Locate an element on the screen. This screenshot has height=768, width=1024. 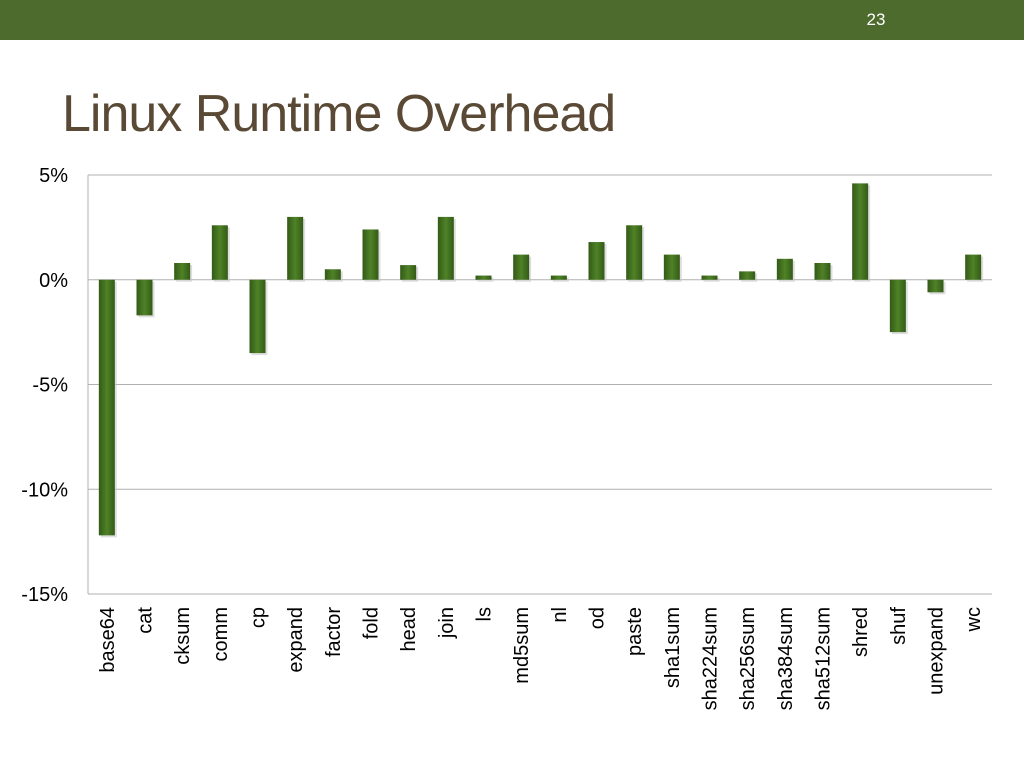
x-category-label: head is located at coordinates (409, 629).